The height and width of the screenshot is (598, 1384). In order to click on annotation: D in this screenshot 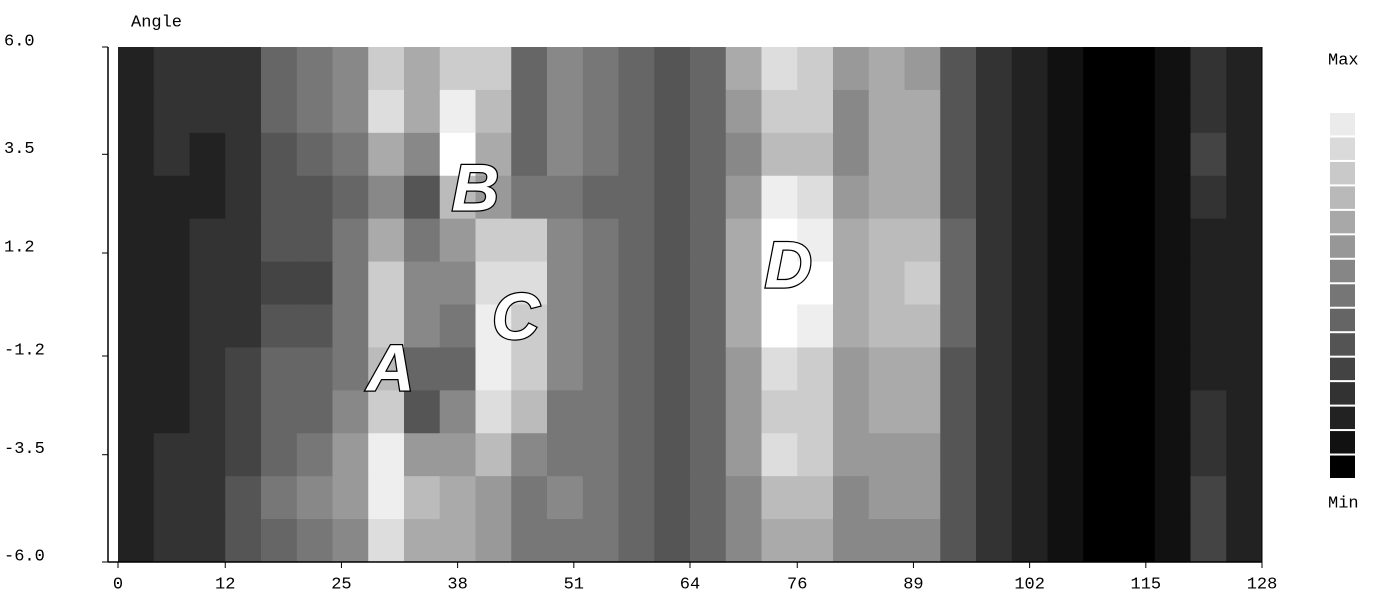, I will do `click(788, 265)`.